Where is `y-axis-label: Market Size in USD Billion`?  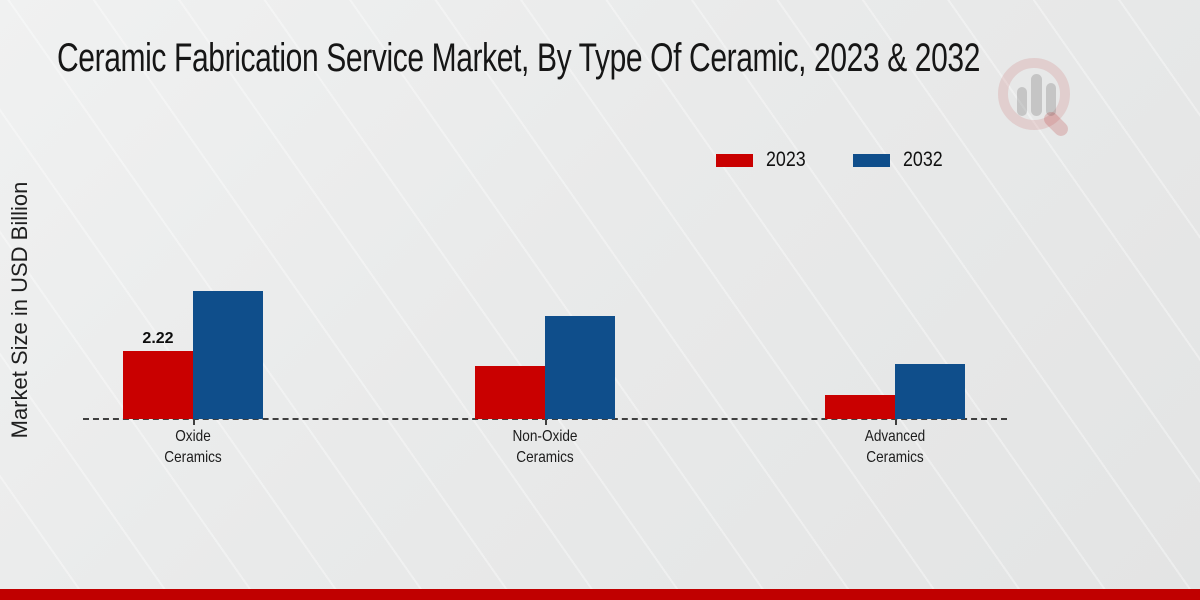
y-axis-label: Market Size in USD Billion is located at coordinates (19, 310).